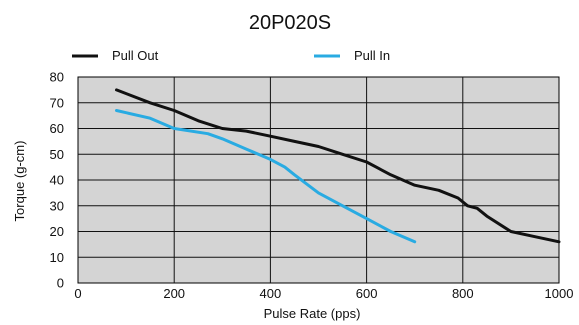 This screenshot has height=325, width=579. I want to click on y-tick-label-20: 20, so click(57, 231).